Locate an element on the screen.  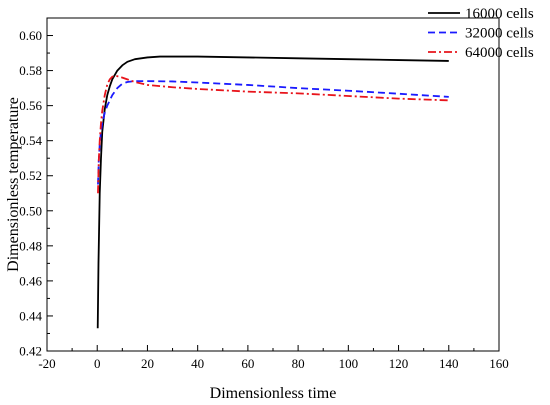
y-tick-label: 0.60 is located at coordinates (30, 35).